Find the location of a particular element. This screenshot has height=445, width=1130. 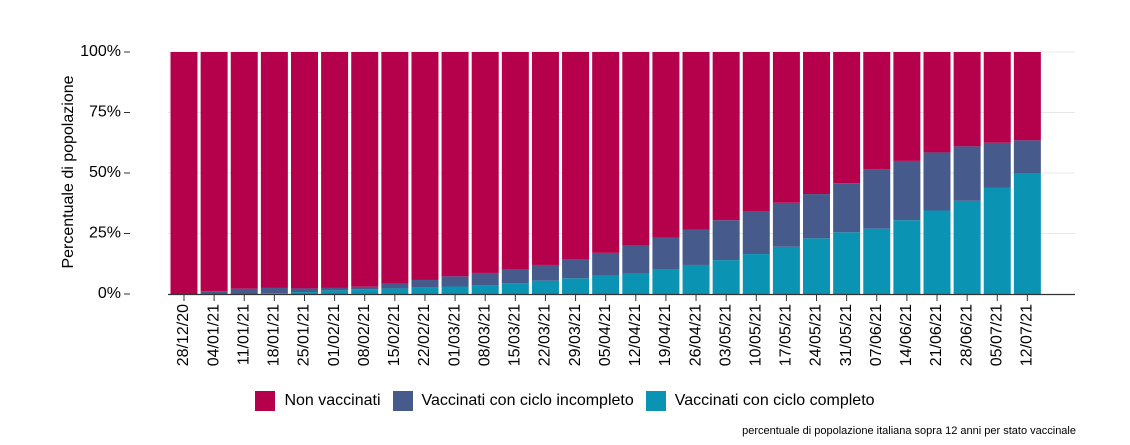

x-tick-label: 15/03/21 is located at coordinates (515, 335).